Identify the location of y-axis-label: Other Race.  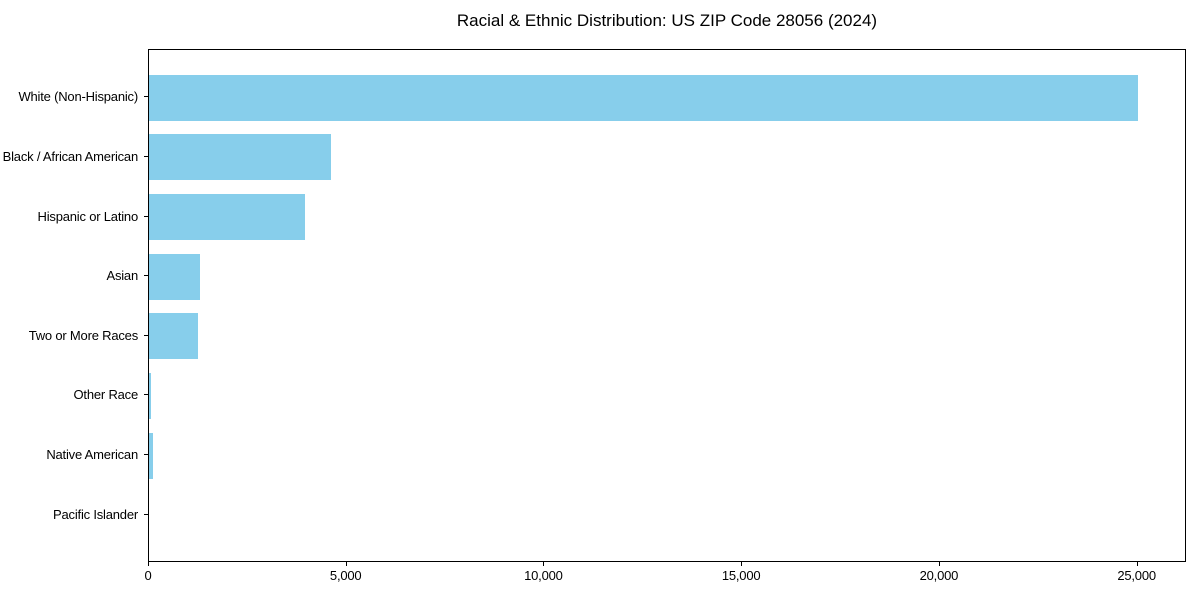
(106, 395).